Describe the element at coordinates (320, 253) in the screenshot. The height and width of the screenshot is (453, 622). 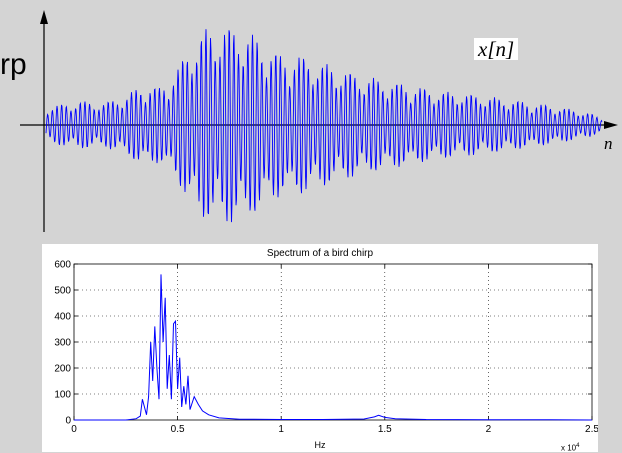
I see `spectrum-title: Spectrum of a bird chirp` at that location.